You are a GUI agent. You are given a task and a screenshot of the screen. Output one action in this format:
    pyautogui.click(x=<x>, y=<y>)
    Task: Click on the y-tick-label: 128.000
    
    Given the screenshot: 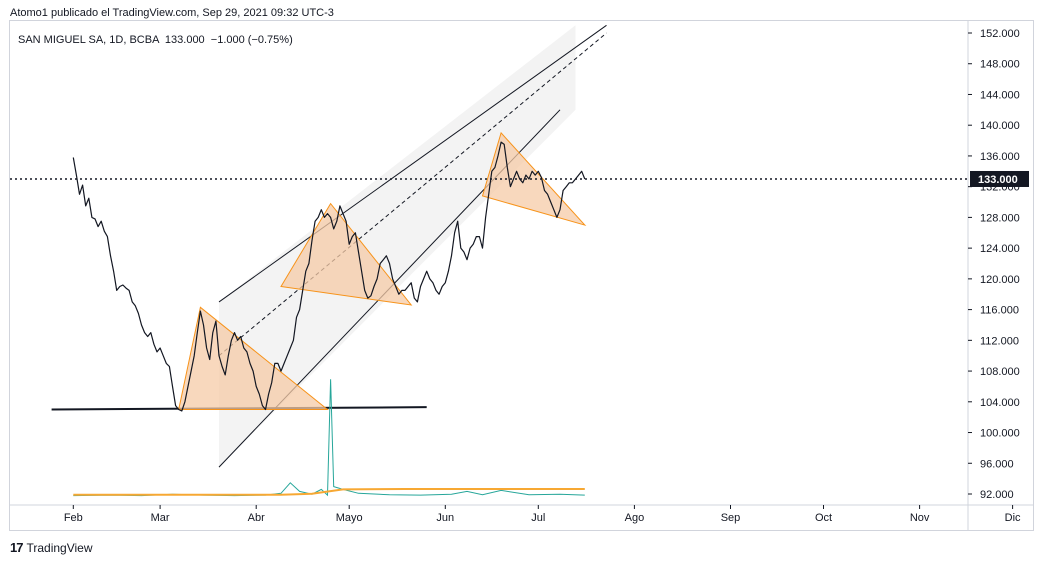 What is the action you would take?
    pyautogui.click(x=1000, y=218)
    